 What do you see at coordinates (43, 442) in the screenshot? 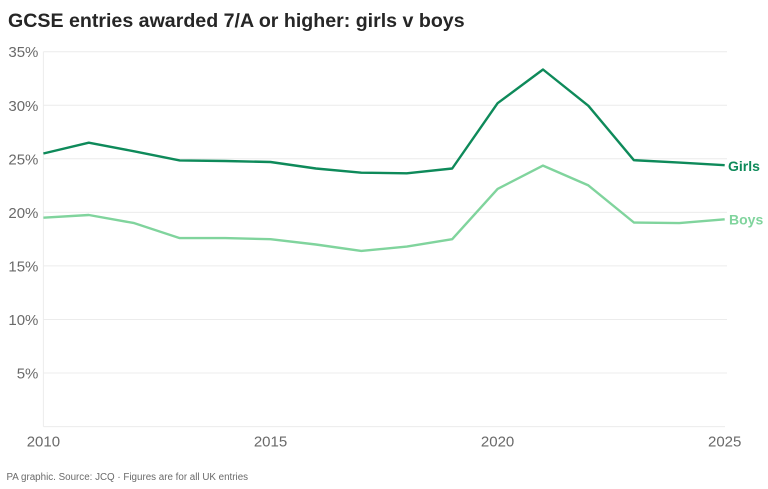
I see `svg-text: 2010` at bounding box center [43, 442].